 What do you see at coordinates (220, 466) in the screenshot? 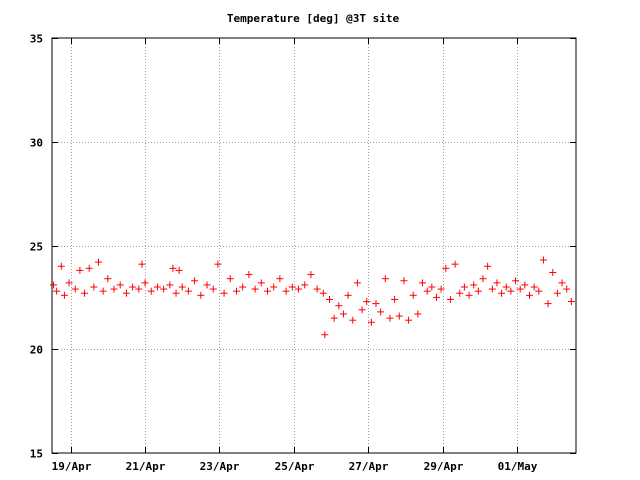
I see `x-tick-label: 23/Apr` at bounding box center [220, 466].